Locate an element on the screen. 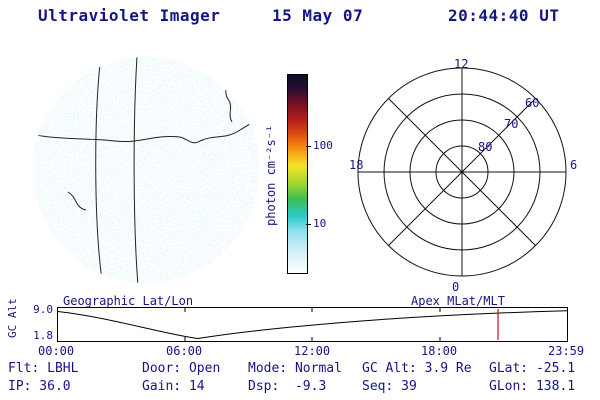 This screenshot has height=400, width=600. mlat-label-60: 60 is located at coordinates (532, 103).